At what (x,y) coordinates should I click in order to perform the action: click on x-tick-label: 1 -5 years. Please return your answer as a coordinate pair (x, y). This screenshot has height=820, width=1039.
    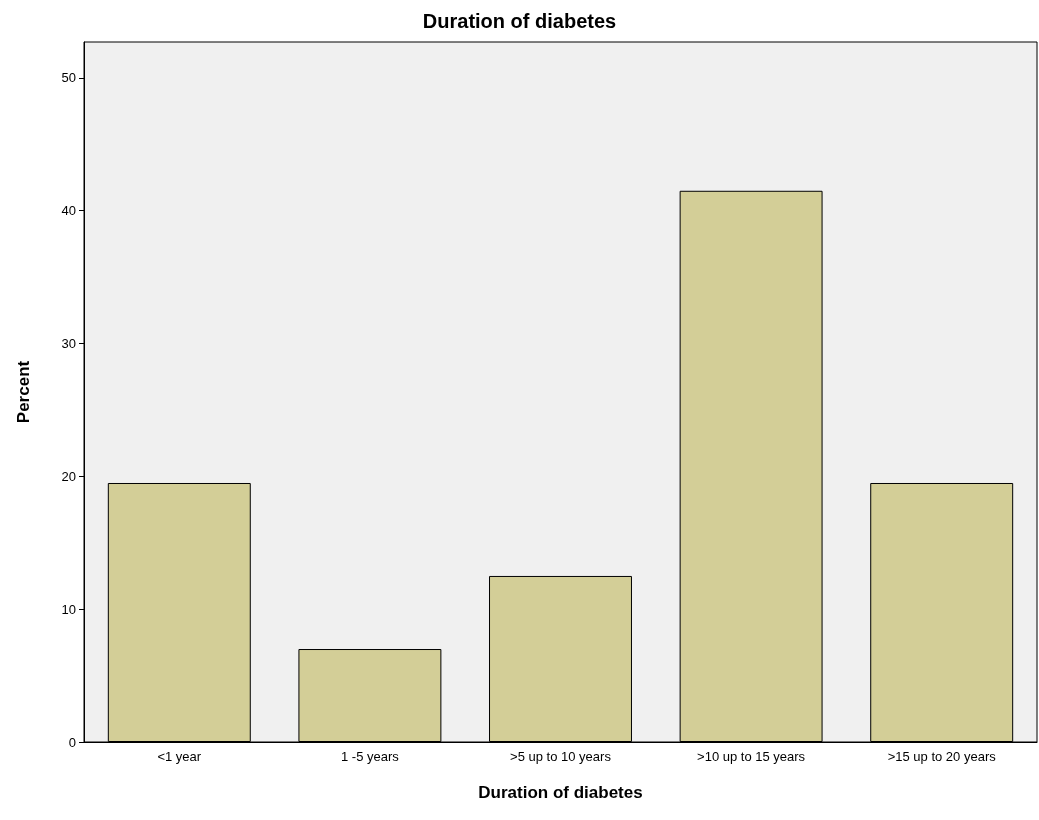
    Looking at the image, I should click on (370, 756).